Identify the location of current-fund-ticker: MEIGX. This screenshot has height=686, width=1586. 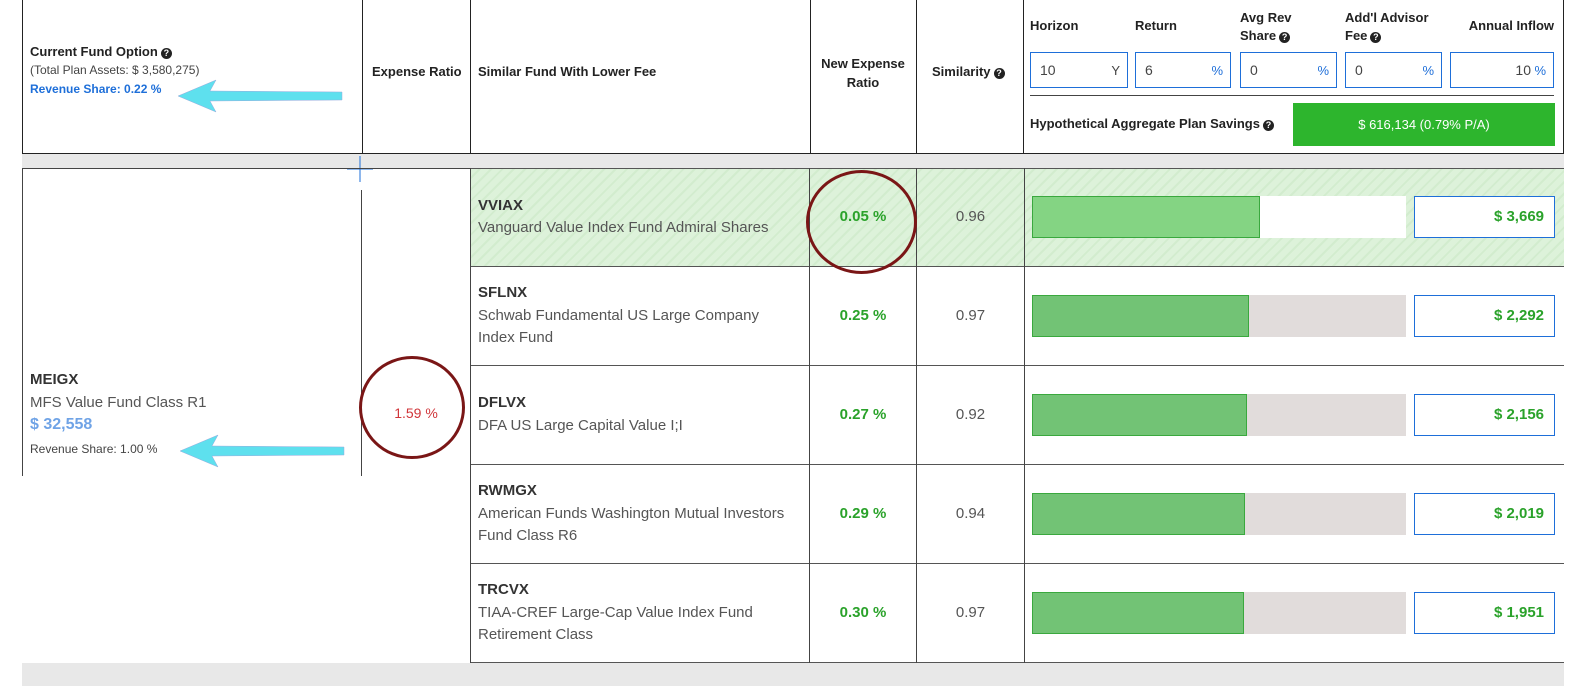
(54, 379).